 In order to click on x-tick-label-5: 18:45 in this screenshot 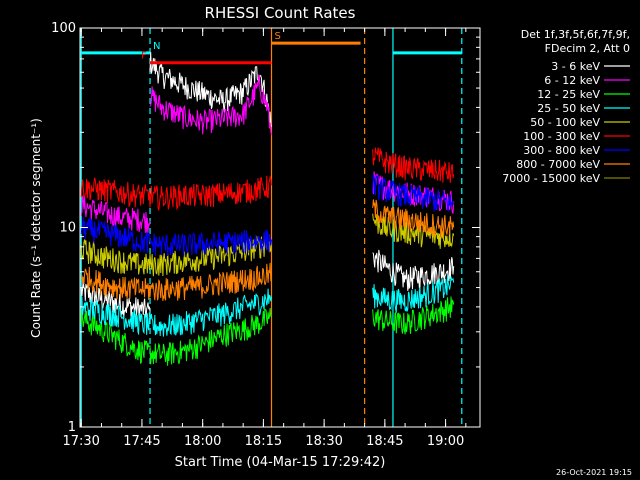, I will do `click(384, 441)`.